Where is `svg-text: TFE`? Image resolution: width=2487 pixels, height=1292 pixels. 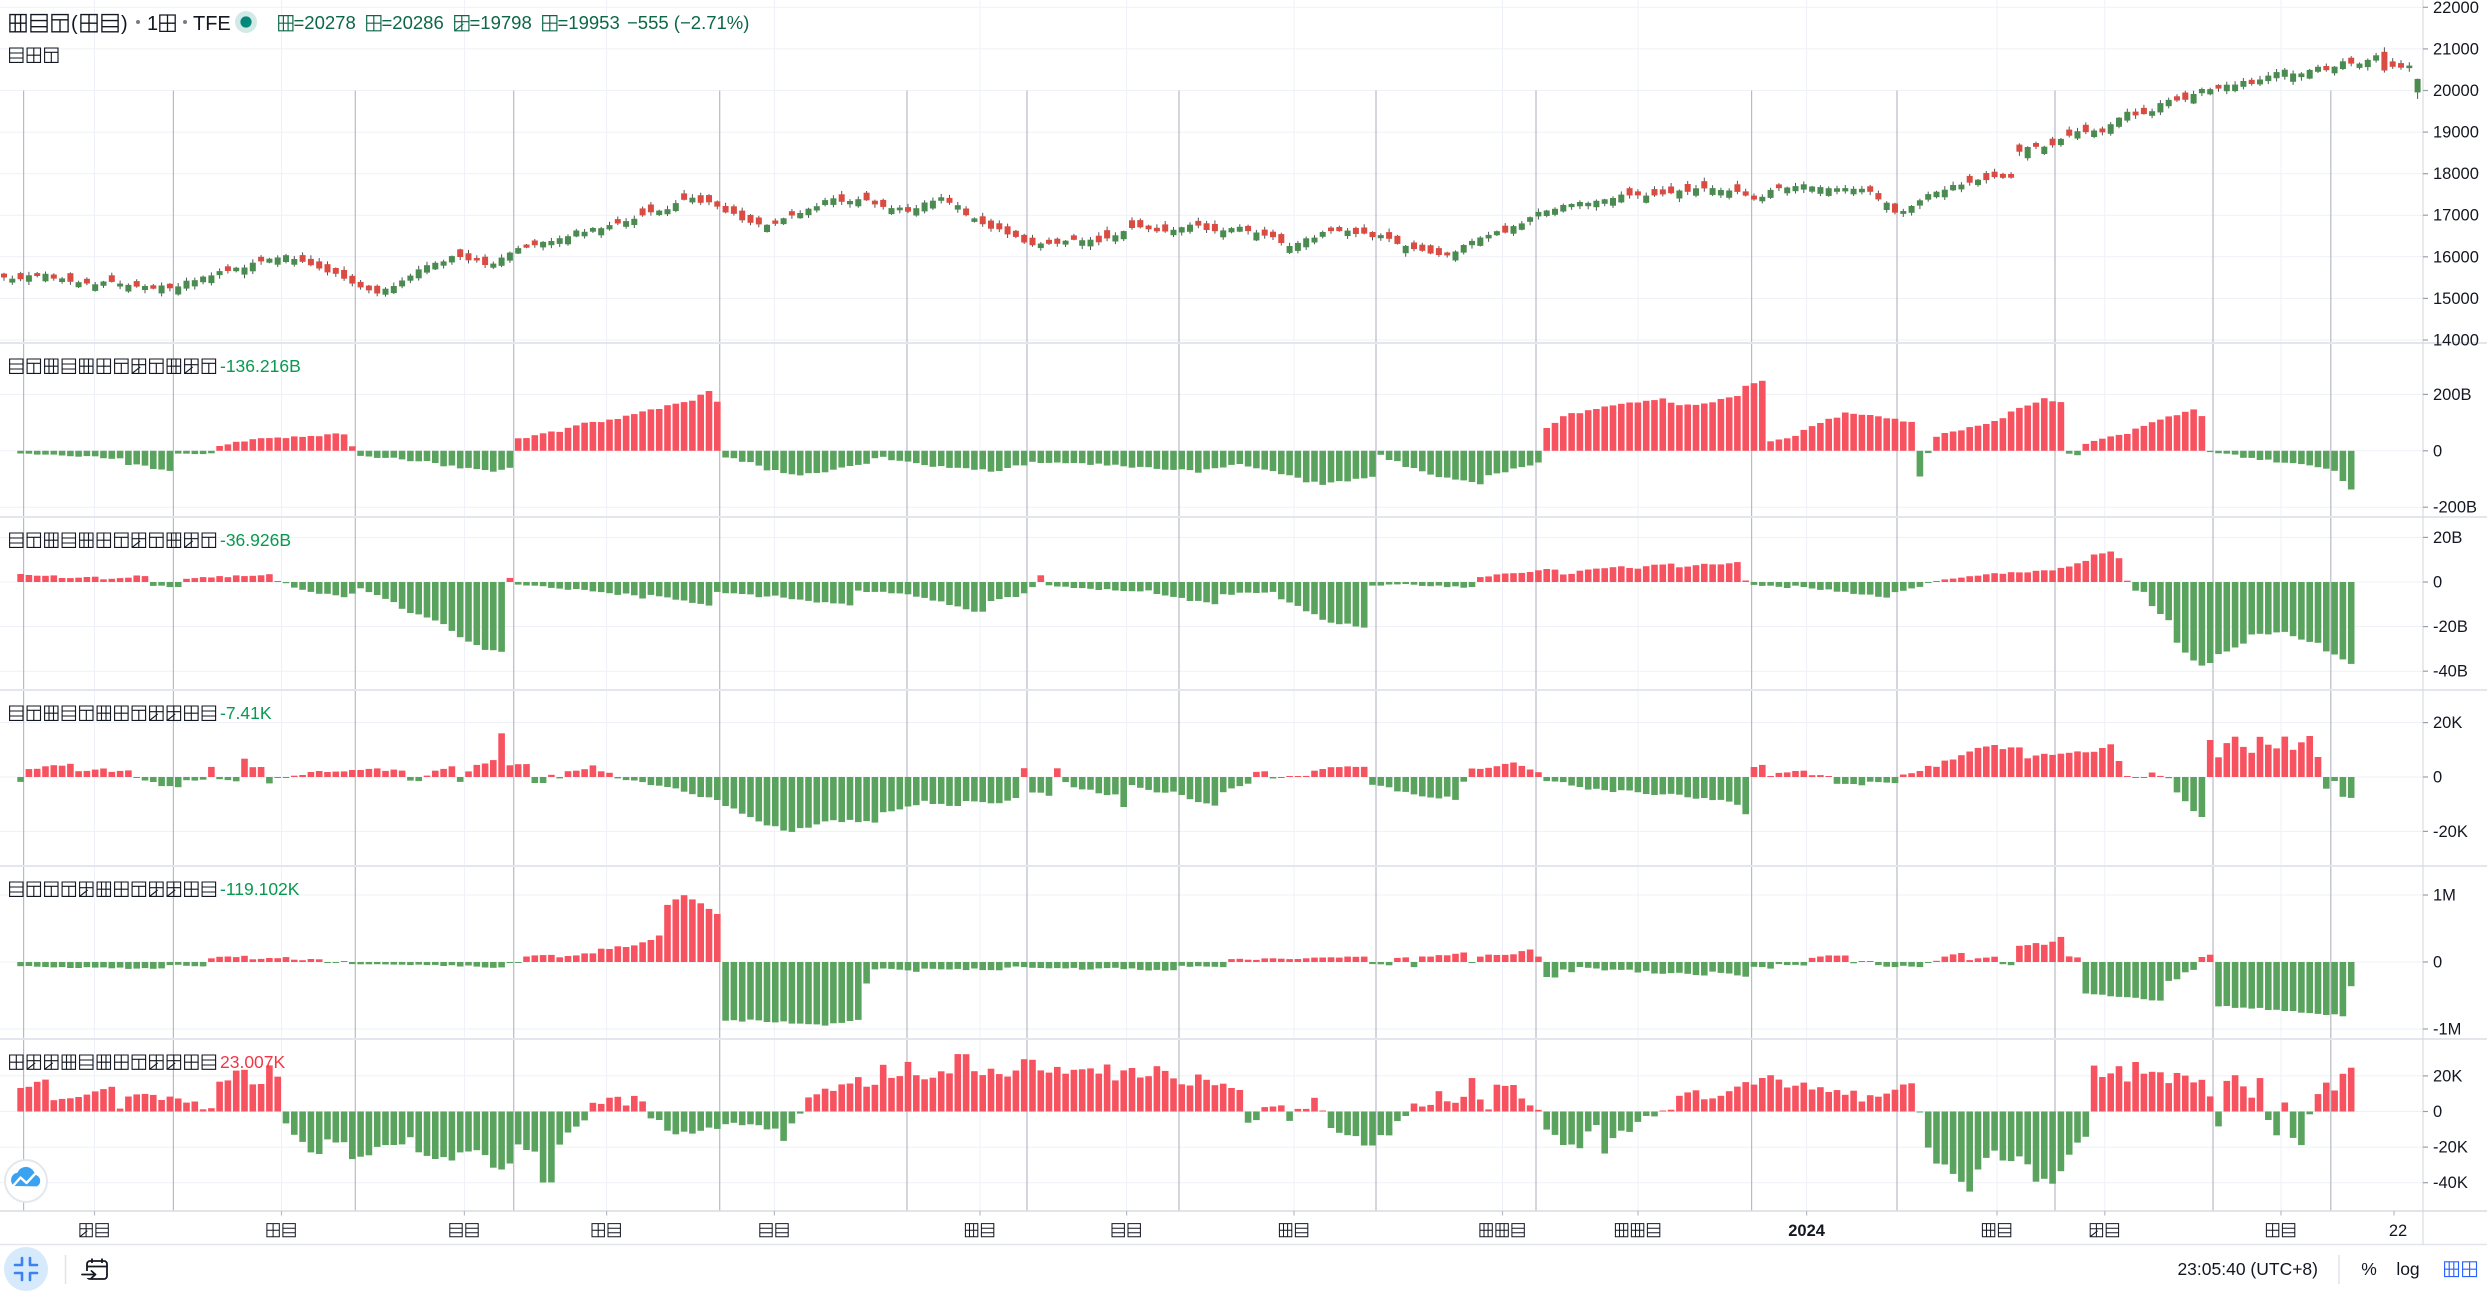 svg-text: TFE is located at coordinates (212, 24).